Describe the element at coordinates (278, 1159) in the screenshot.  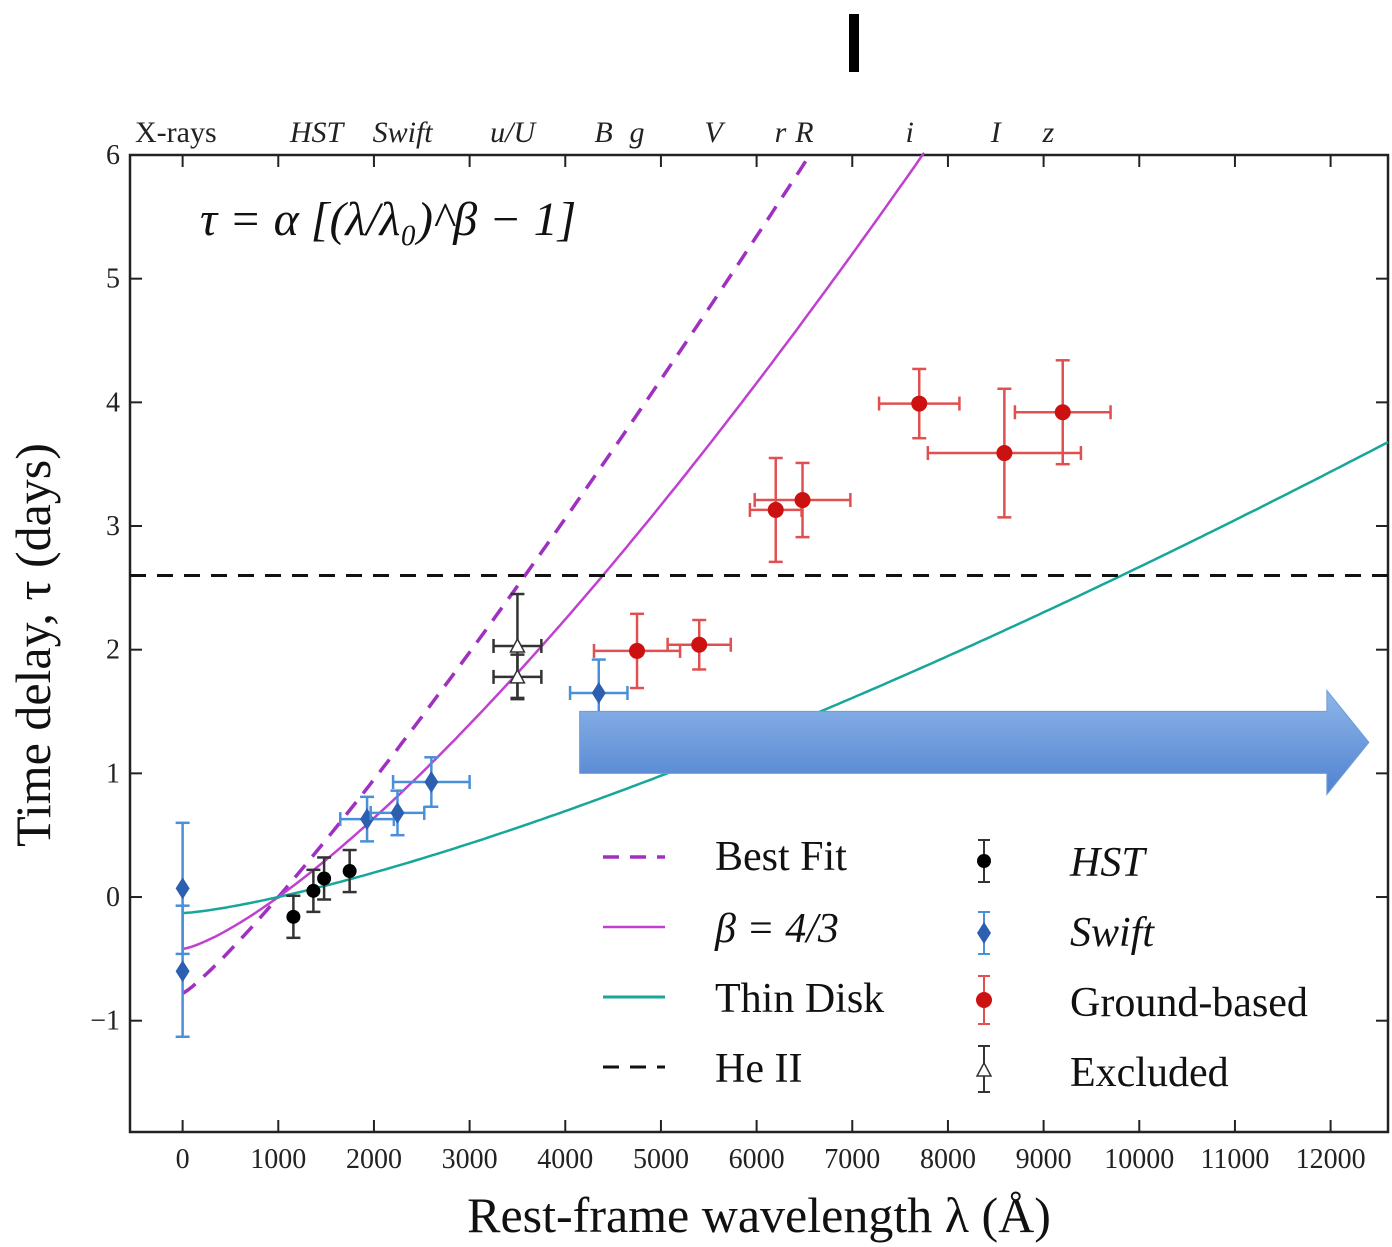
I see `x-tick-label: 1000` at that location.